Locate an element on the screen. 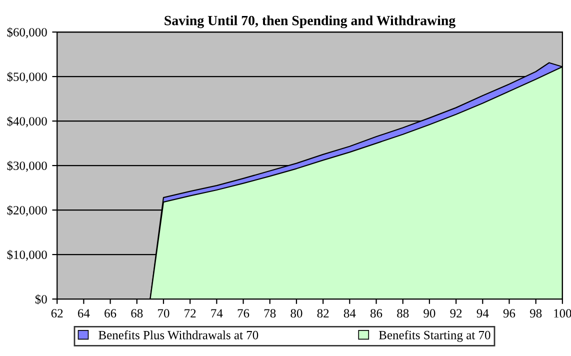 Image resolution: width=571 pixels, height=356 pixels. y-tick-label: $50,000 is located at coordinates (27, 77).